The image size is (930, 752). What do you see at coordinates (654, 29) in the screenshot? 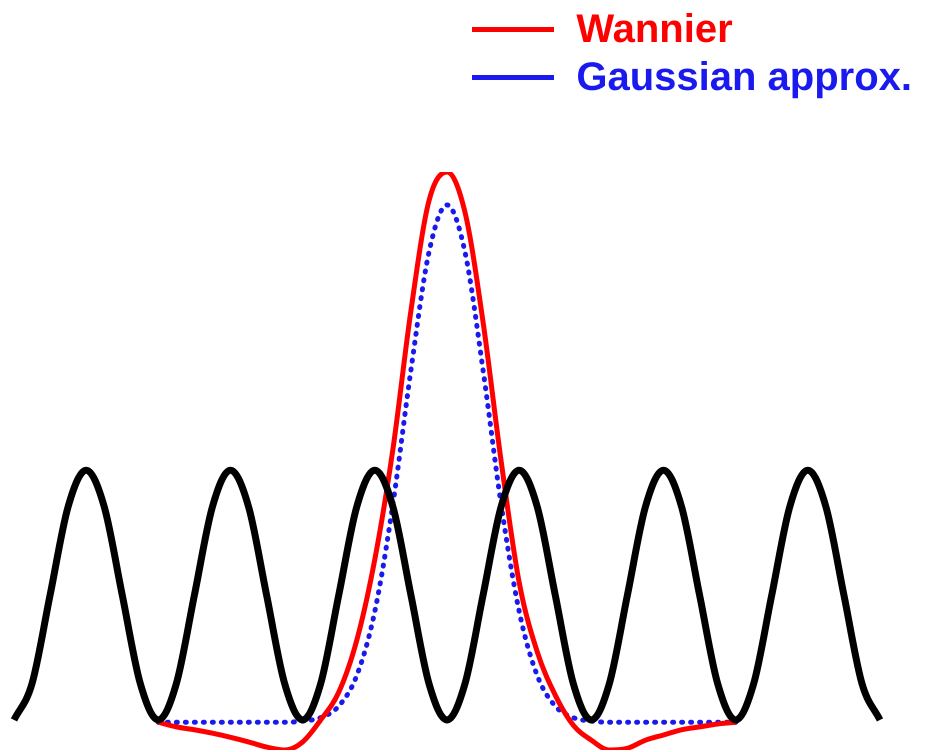
I see `legend-label: Wannier` at bounding box center [654, 29].